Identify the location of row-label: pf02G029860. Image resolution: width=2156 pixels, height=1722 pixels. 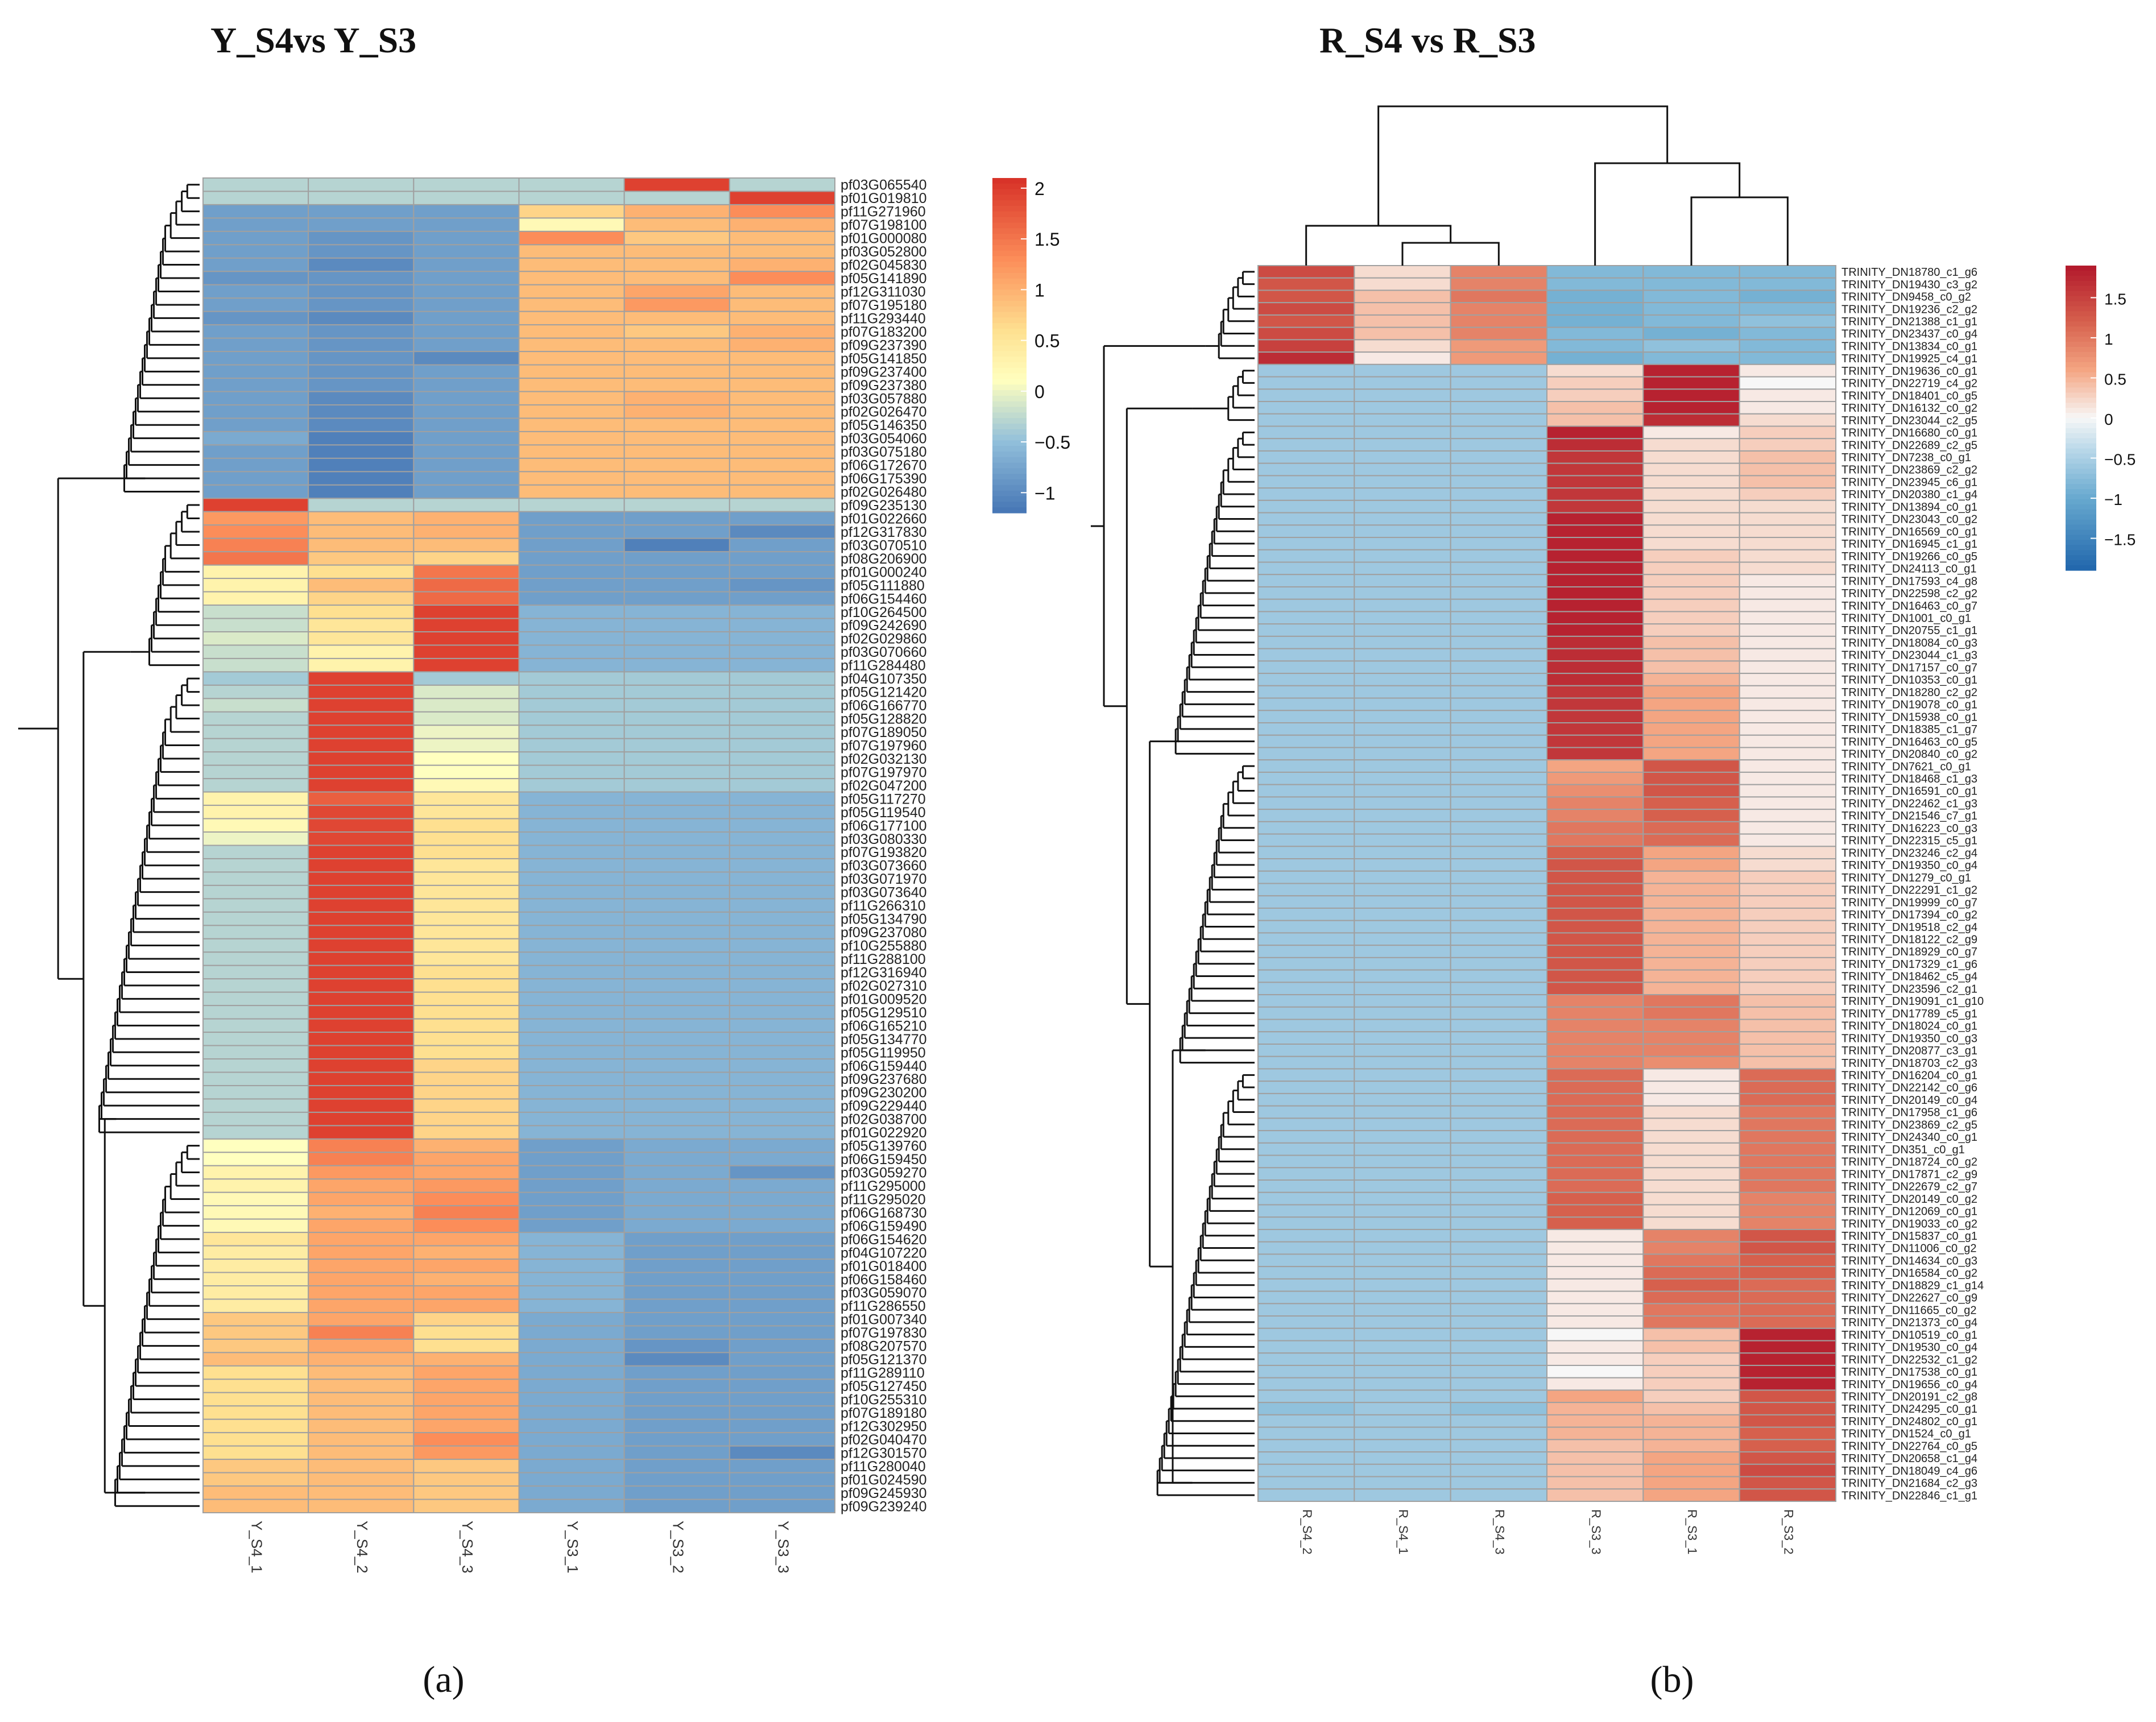
(884, 639).